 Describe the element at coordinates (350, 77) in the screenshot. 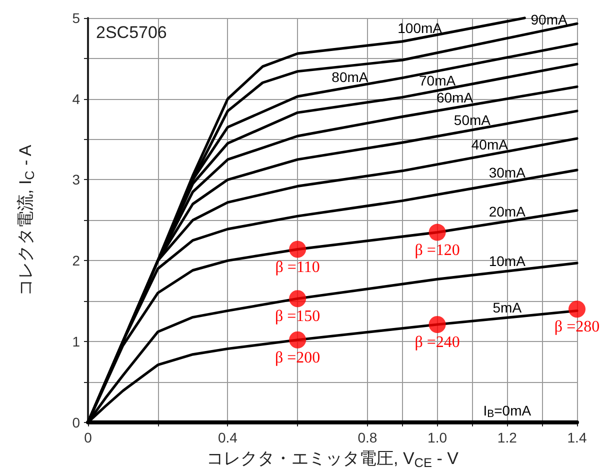

I see `series-label: 80mA` at that location.